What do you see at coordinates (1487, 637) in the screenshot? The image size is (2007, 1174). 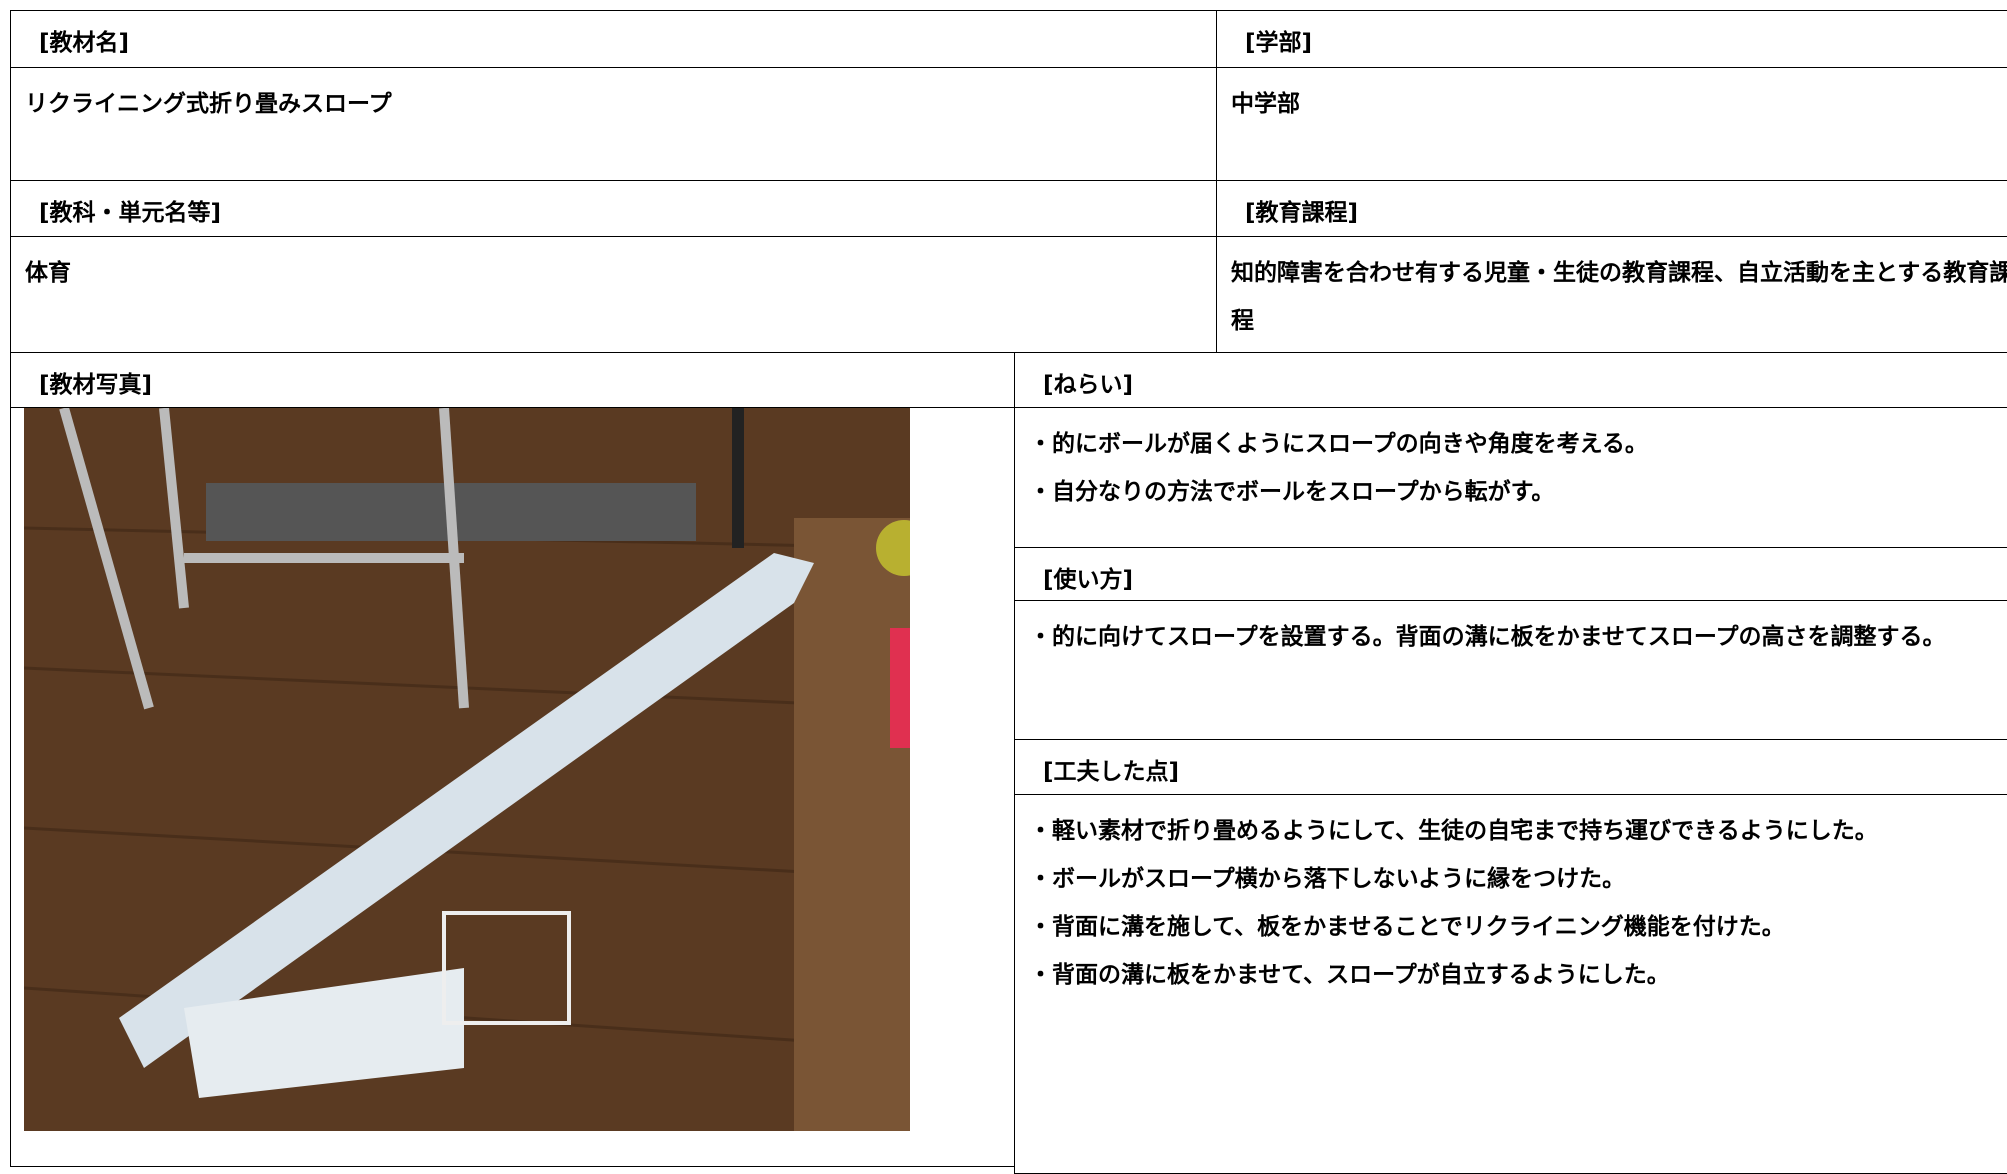 I see `item: ・的に向けてスロープを設置する。背面の溝に板をかませてスロープの高さを調整する。` at bounding box center [1487, 637].